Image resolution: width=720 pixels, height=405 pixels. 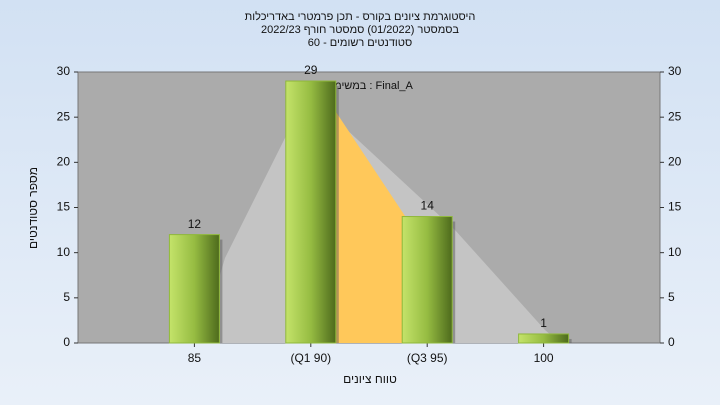 What do you see at coordinates (675, 207) in the screenshot?
I see `y2-tick-label: 15` at bounding box center [675, 207].